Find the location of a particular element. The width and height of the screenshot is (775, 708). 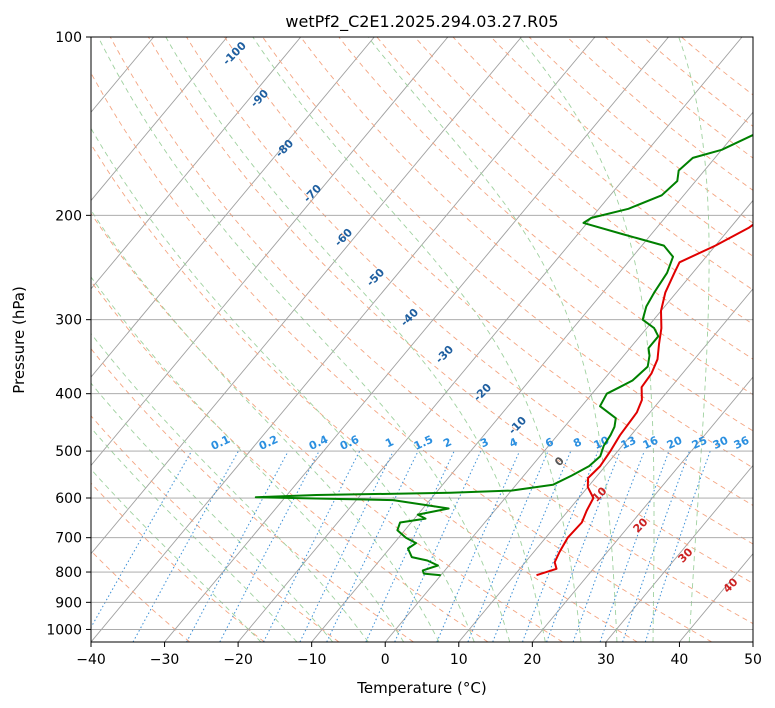

y-axis-title: Pressure (hPa) is located at coordinates (19, 340).